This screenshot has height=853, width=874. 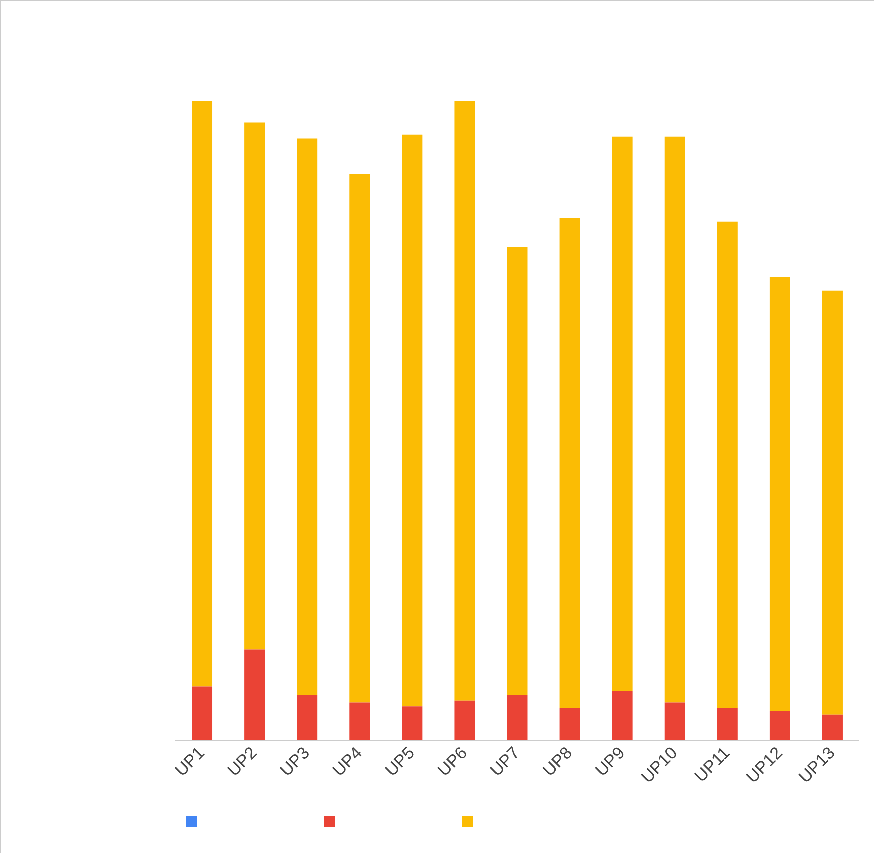 What do you see at coordinates (400, 761) in the screenshot?
I see `x-tick-label: UP5` at bounding box center [400, 761].